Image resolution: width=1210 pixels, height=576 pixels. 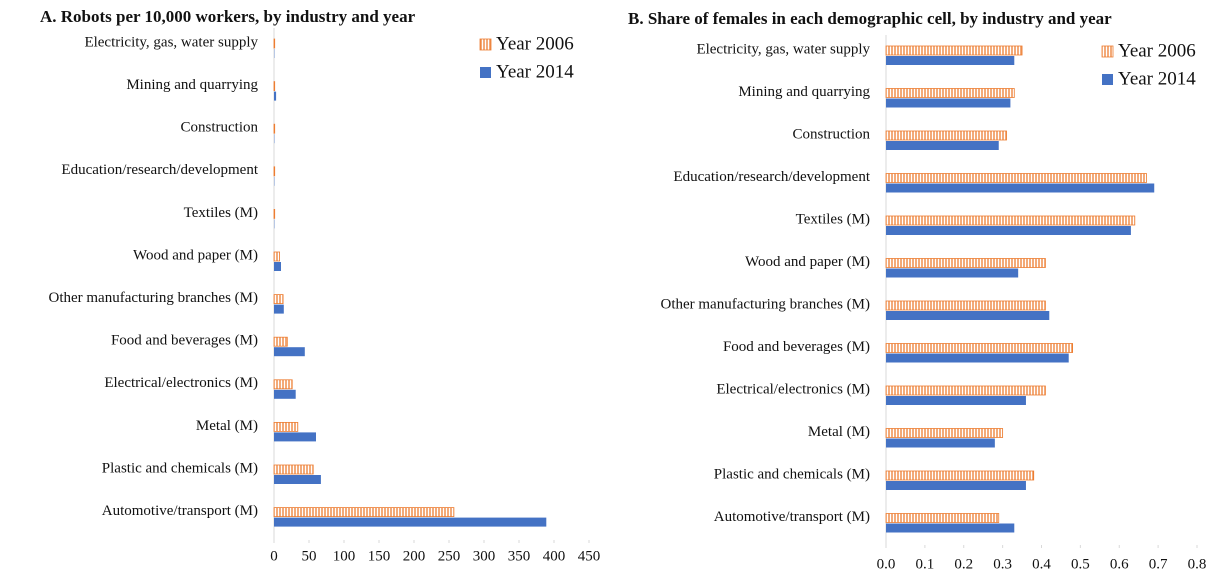 What do you see at coordinates (1002, 564) in the screenshot?
I see `x-tick-label: 0.3` at bounding box center [1002, 564].